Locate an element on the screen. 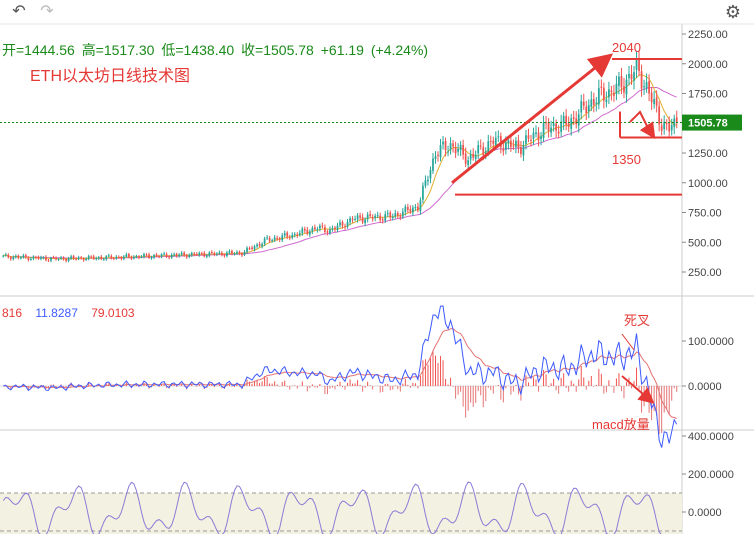 Image resolution: width=754 pixels, height=534 pixels. change-value: +61.19 is located at coordinates (342, 50).